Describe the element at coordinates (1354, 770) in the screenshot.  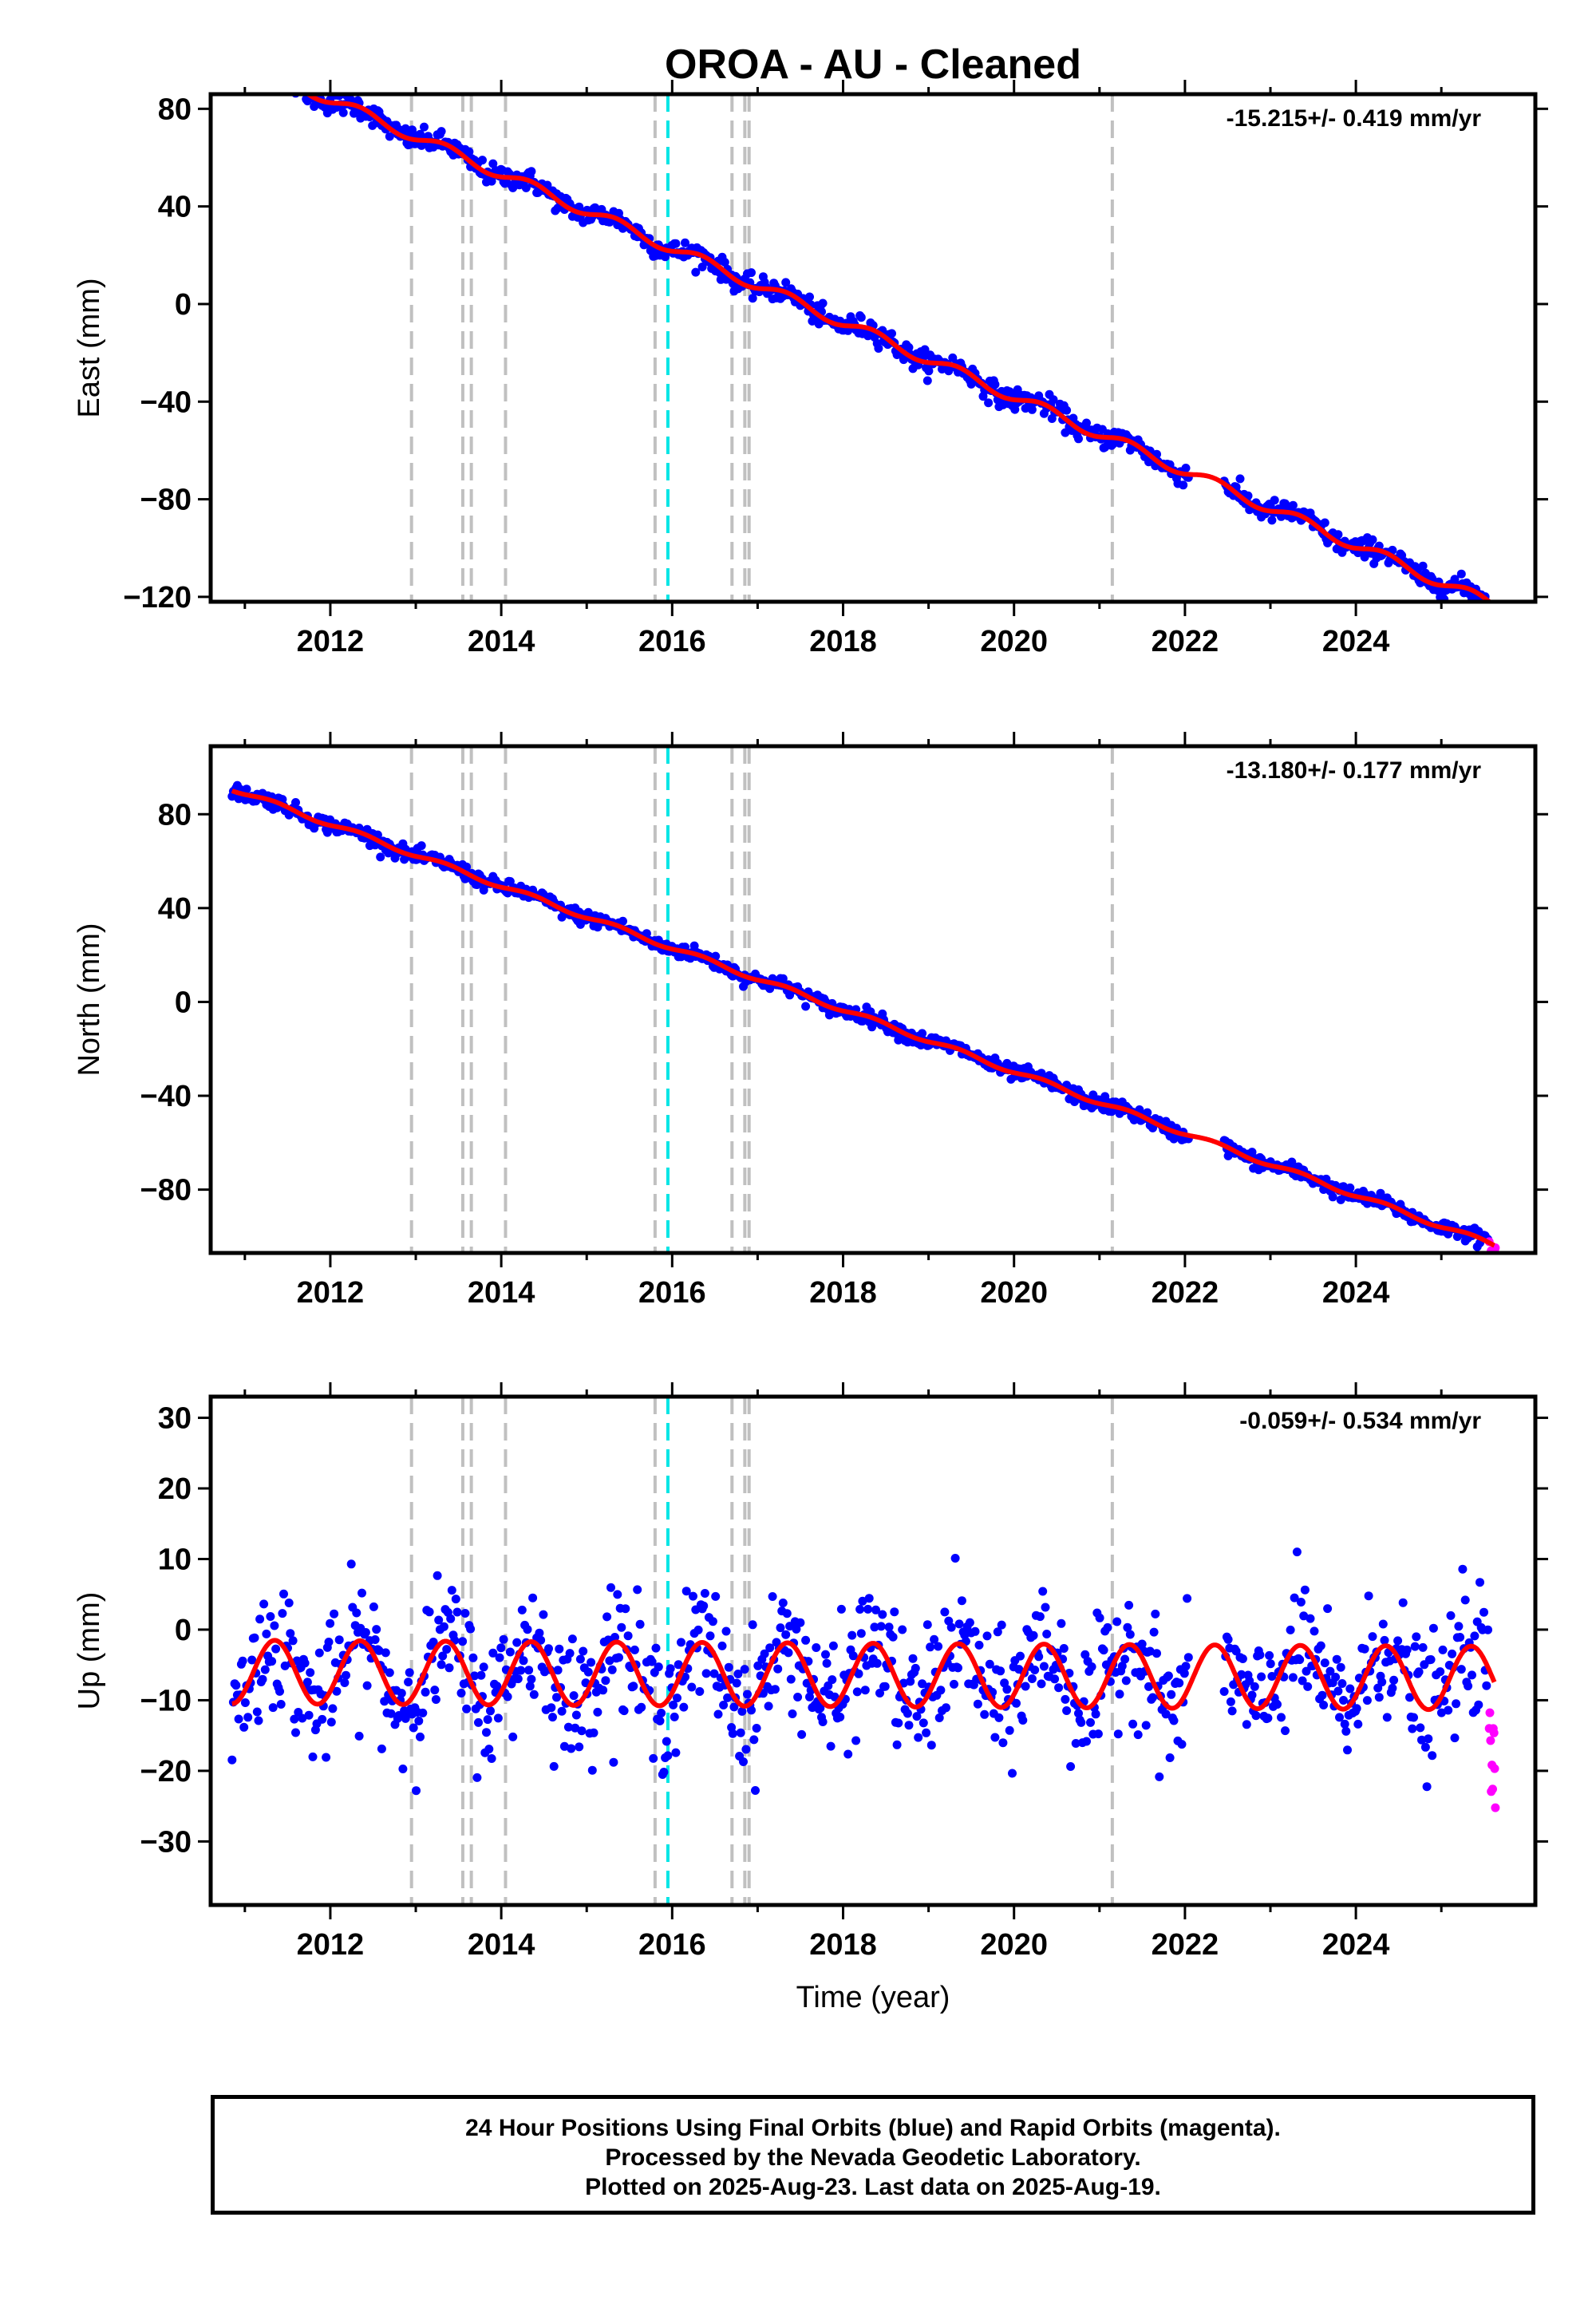
I see `rate-annotation: -13.180+/- 0.177 mm/yr` at that location.